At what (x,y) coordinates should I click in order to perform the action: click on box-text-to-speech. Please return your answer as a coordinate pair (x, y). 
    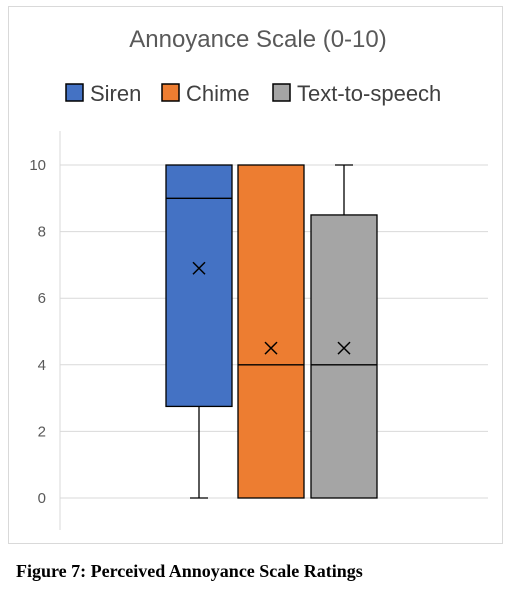
    Looking at the image, I should click on (344, 331).